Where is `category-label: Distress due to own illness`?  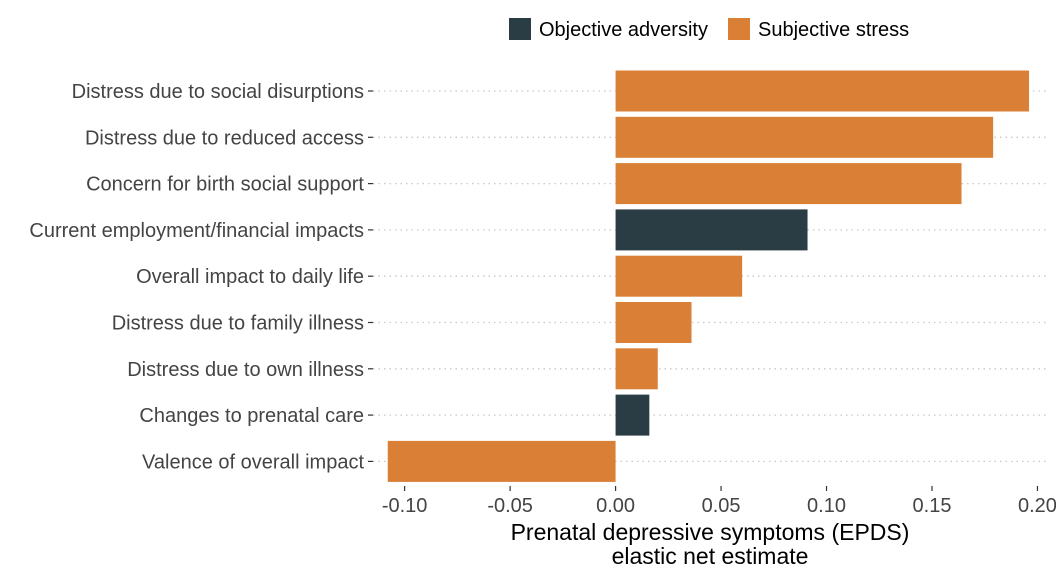 category-label: Distress due to own illness is located at coordinates (245, 370).